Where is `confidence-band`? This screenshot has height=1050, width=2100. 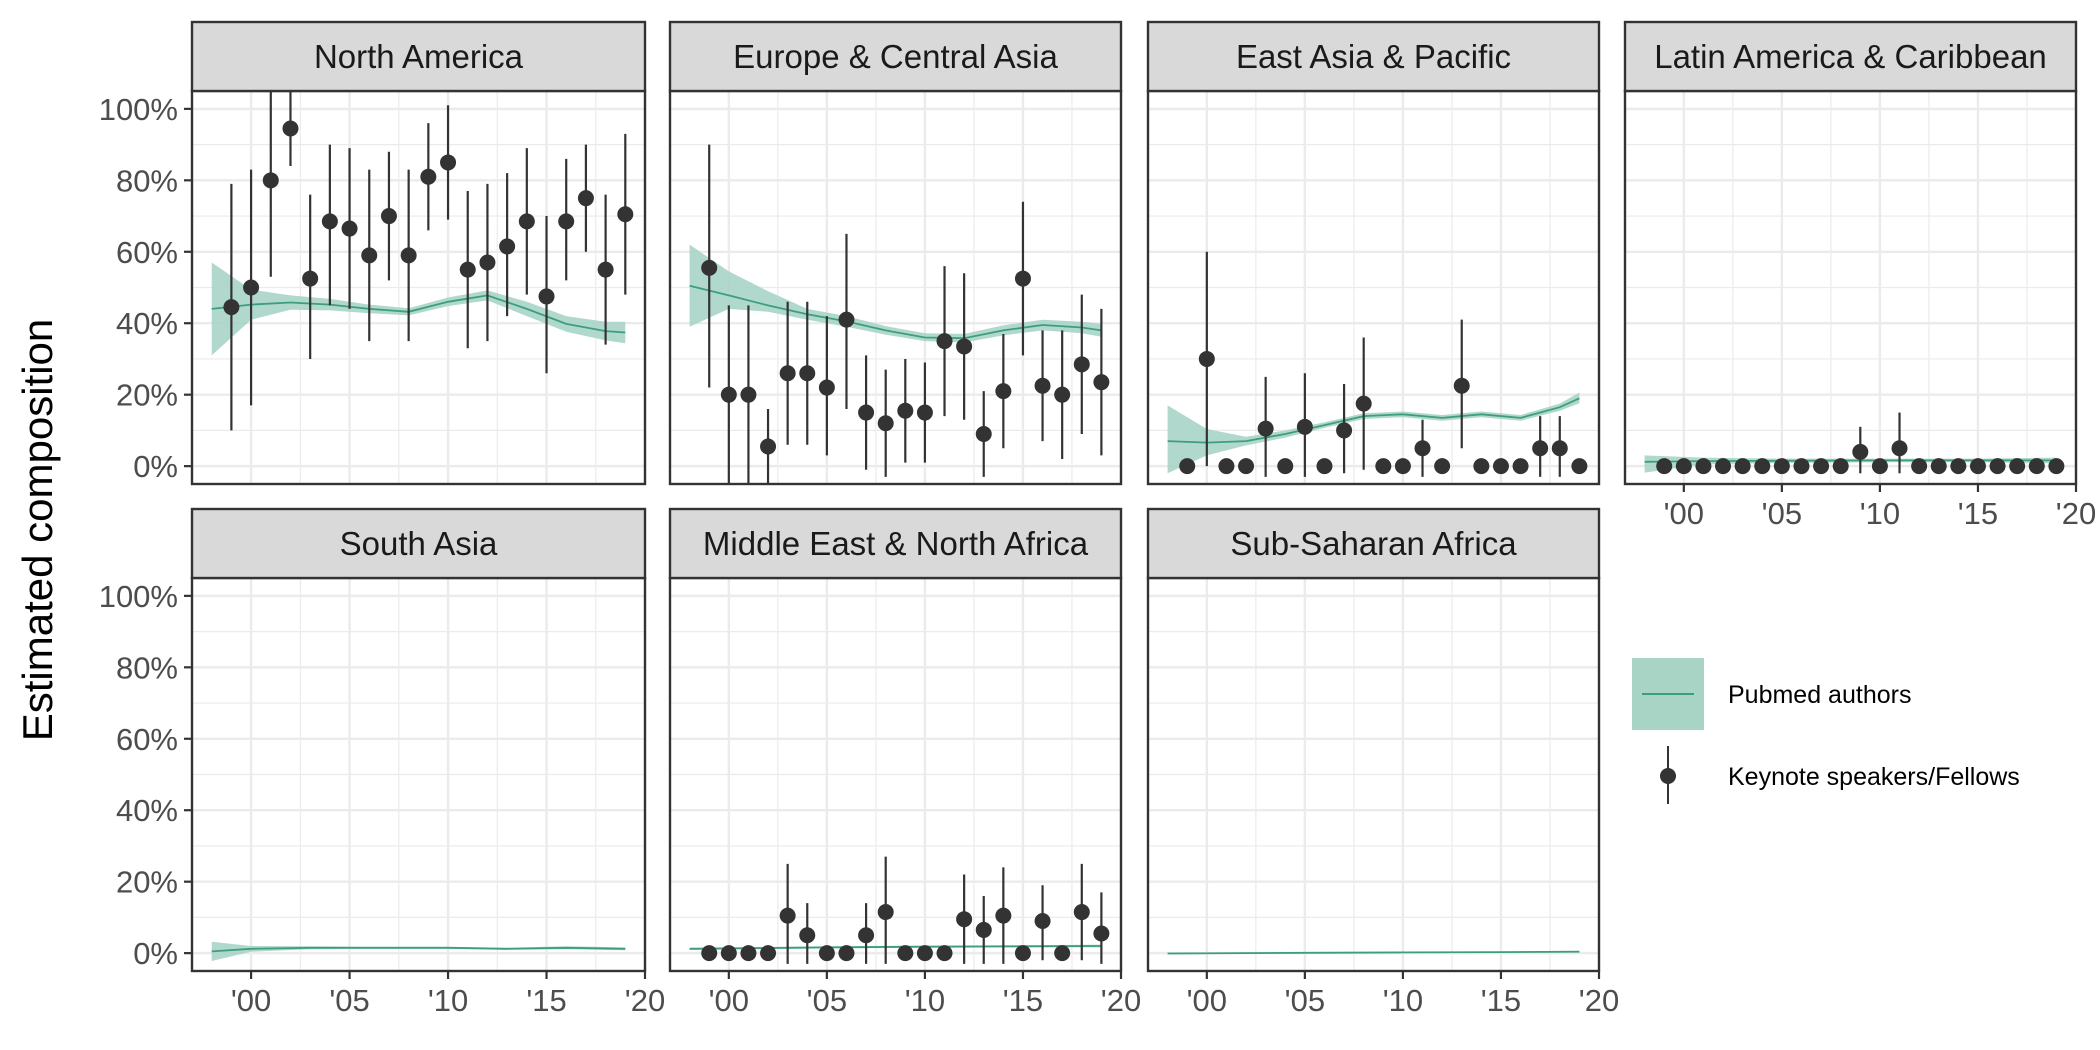
confidence-band is located at coordinates (895, 293).